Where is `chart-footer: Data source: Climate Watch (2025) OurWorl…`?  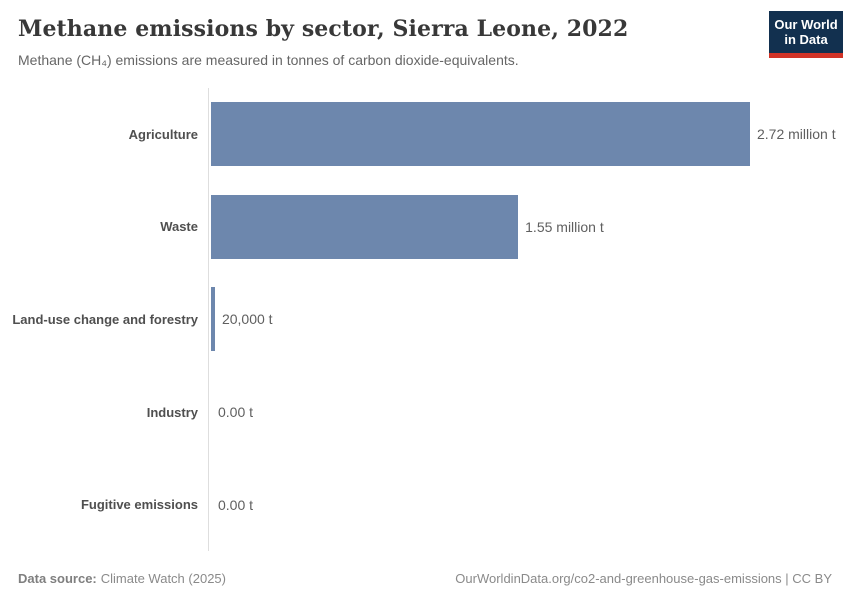
chart-footer: Data source: Climate Watch (2025) OurWorl… is located at coordinates (425, 578).